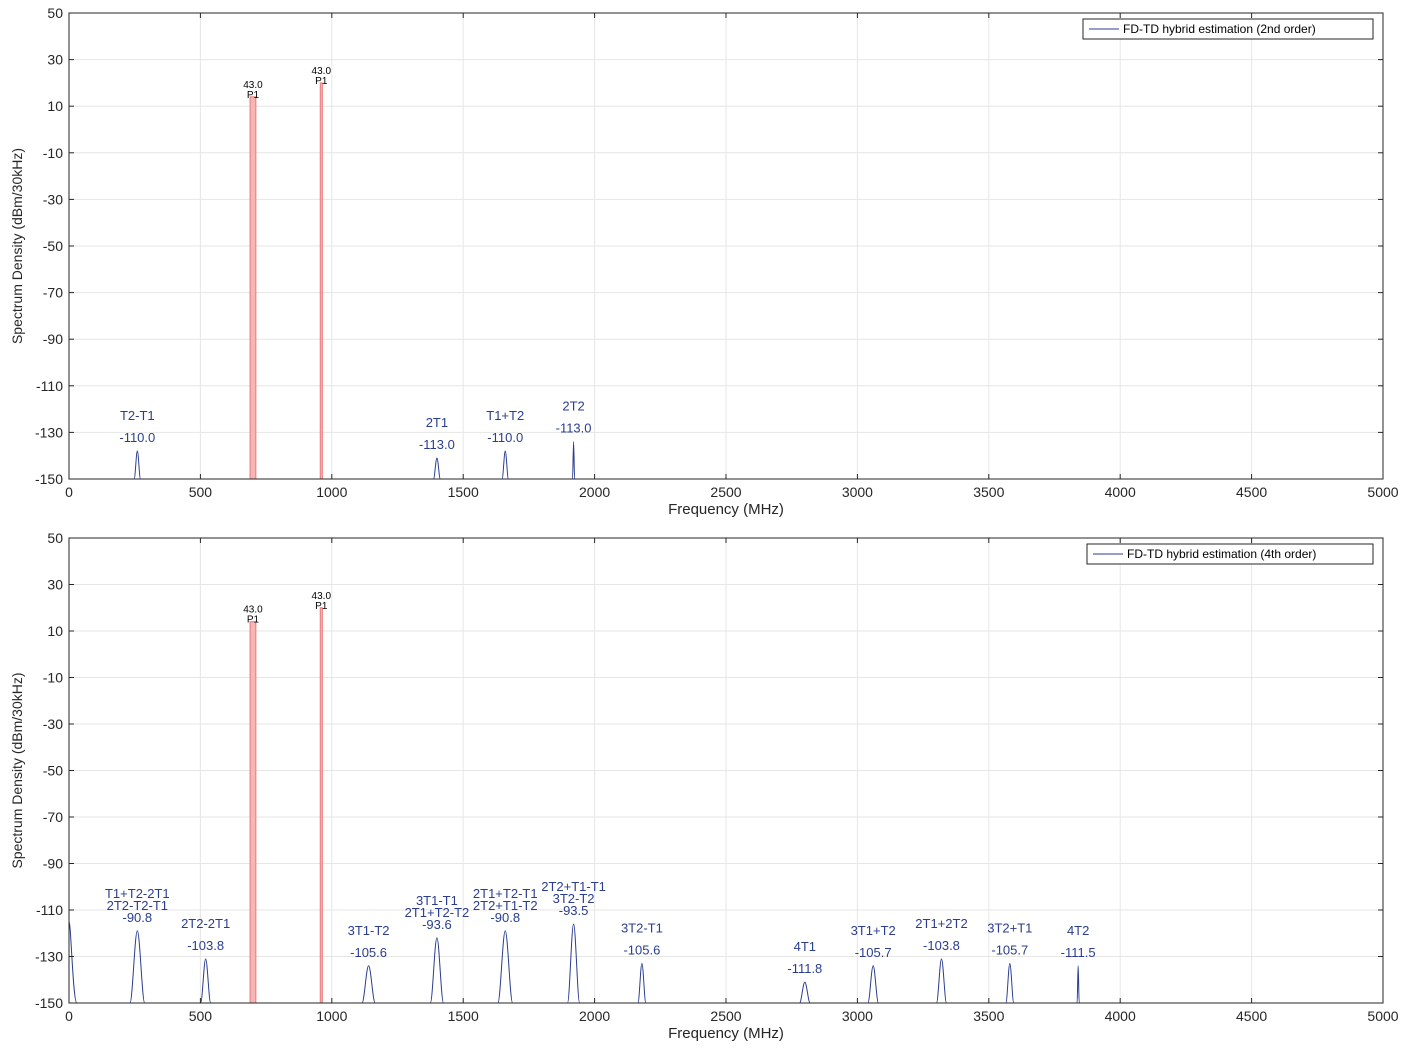  What do you see at coordinates (137, 905) in the screenshot?
I see `peak-name-label: 2T2-T2-T1` at bounding box center [137, 905].